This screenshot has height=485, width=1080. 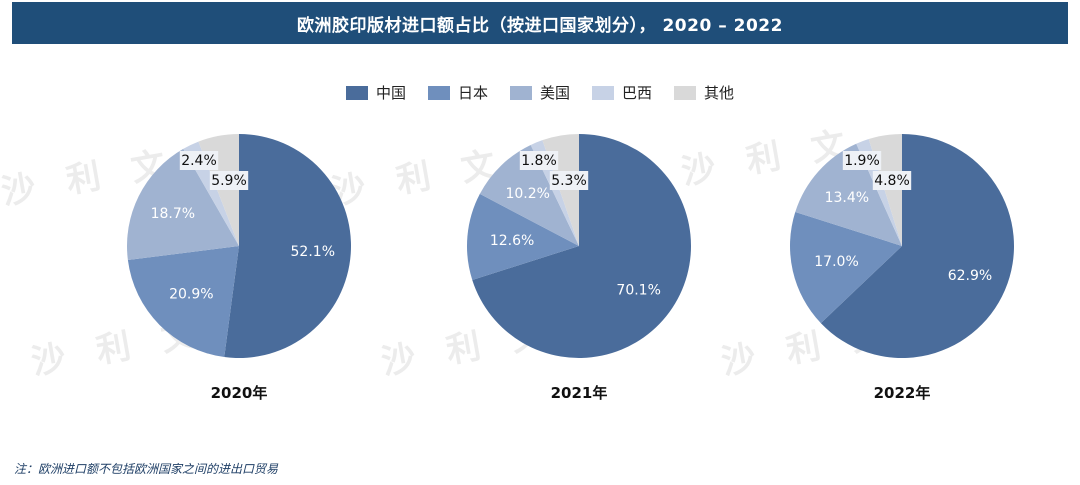 I want to click on data-label-text: 5.3%, so click(x=569, y=181).